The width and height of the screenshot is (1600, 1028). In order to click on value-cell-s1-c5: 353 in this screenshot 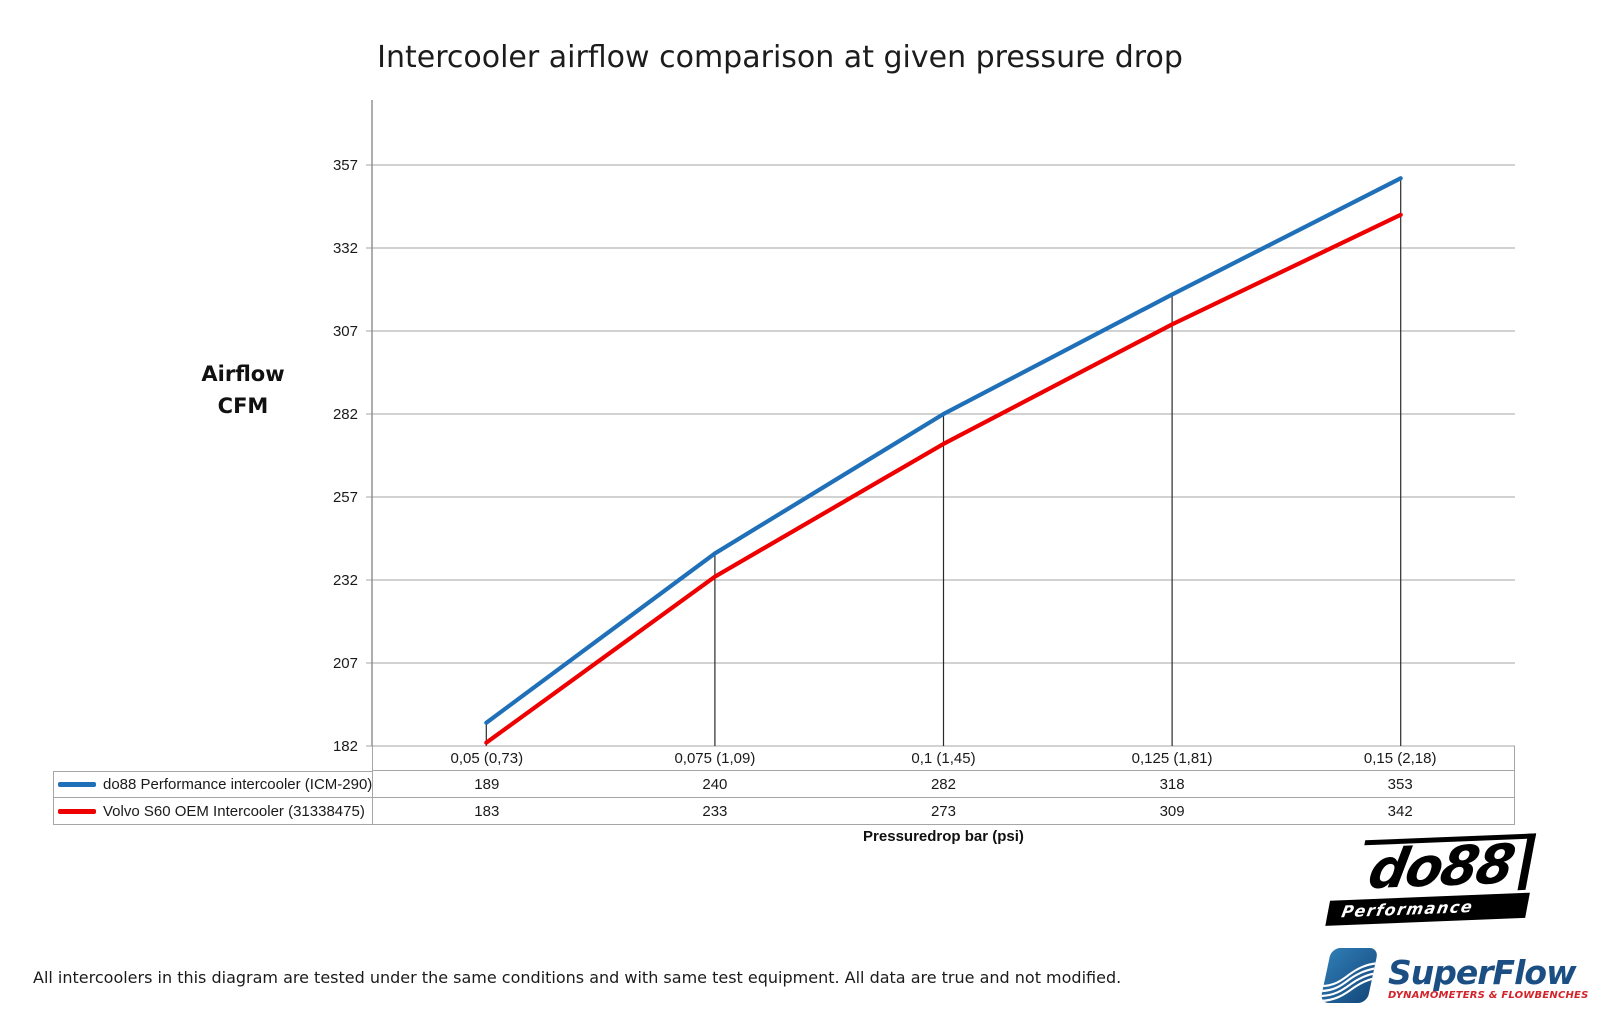, I will do `click(1400, 784)`.